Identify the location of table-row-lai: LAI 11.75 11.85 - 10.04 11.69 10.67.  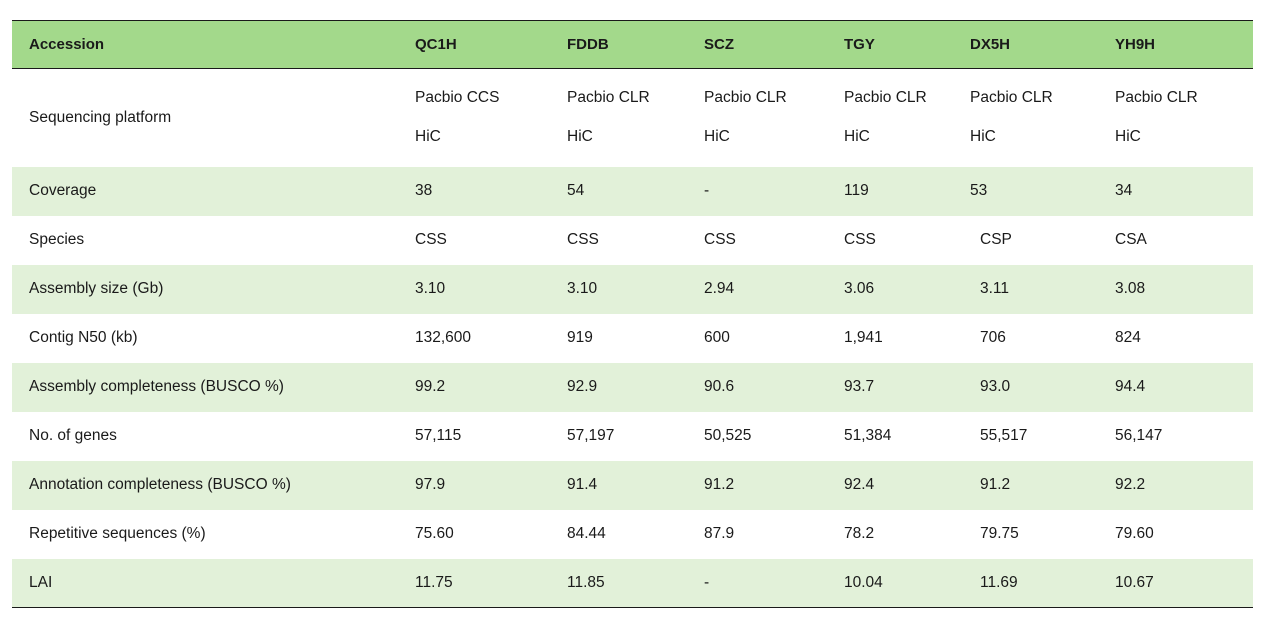
(632, 583).